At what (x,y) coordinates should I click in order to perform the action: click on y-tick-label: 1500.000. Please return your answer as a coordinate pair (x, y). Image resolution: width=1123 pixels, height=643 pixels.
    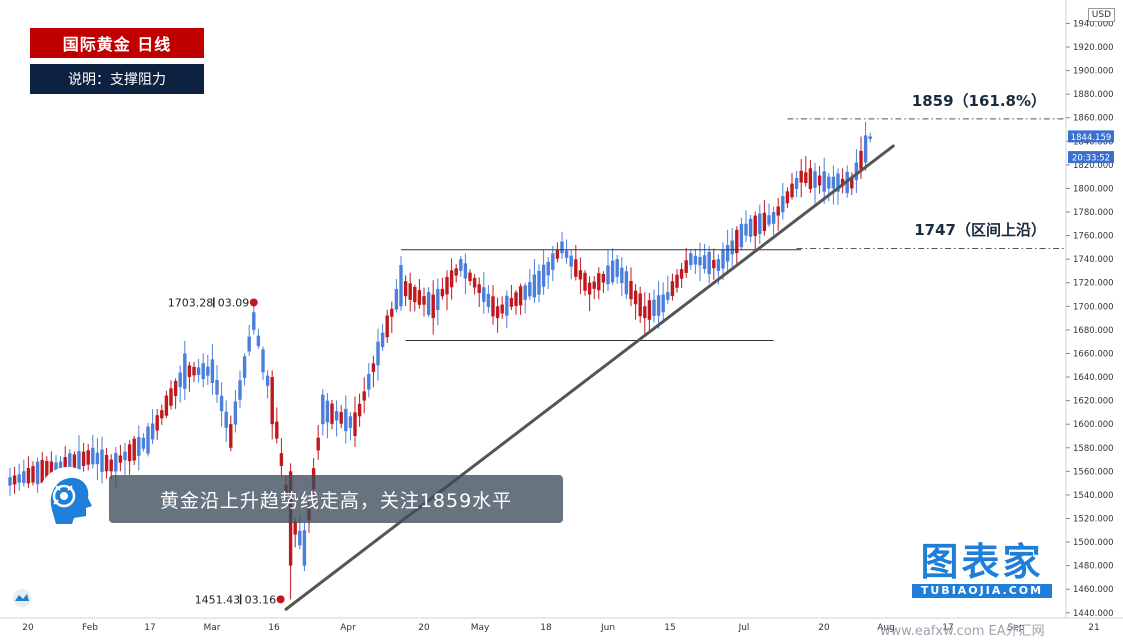
    Looking at the image, I should click on (1093, 543).